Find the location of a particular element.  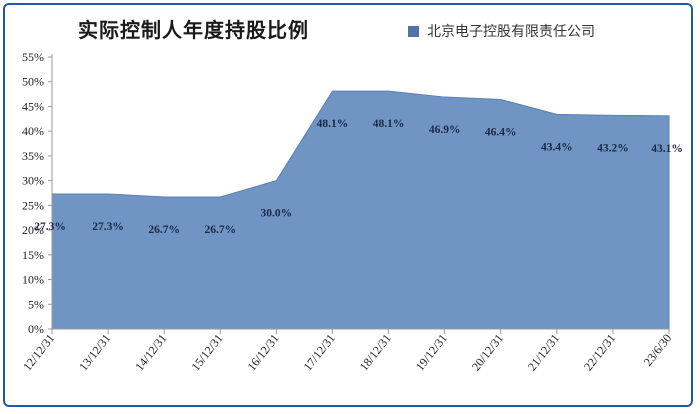

x-tick-label: 15/12/31 is located at coordinates (206, 352).